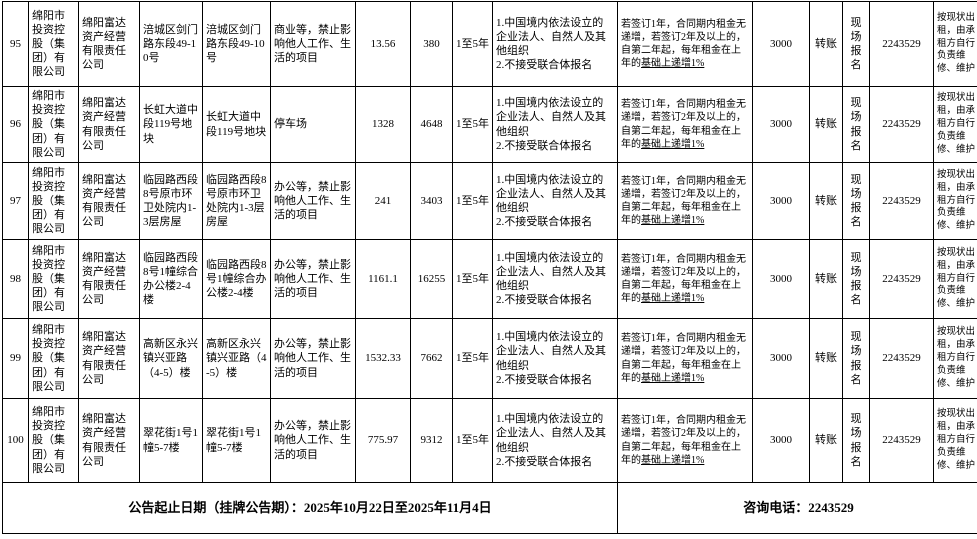 The image size is (977, 539). I want to click on cell-address: 临园路西段8号1幢综合办公楼2-4楼, so click(237, 279).